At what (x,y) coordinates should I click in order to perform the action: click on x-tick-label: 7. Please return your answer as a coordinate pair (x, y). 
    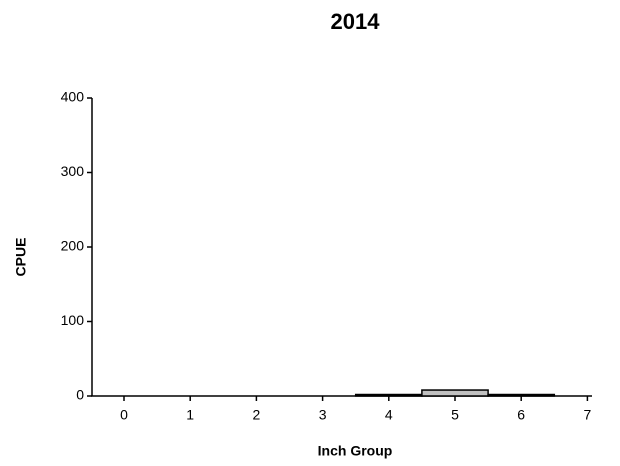
    Looking at the image, I should click on (588, 415).